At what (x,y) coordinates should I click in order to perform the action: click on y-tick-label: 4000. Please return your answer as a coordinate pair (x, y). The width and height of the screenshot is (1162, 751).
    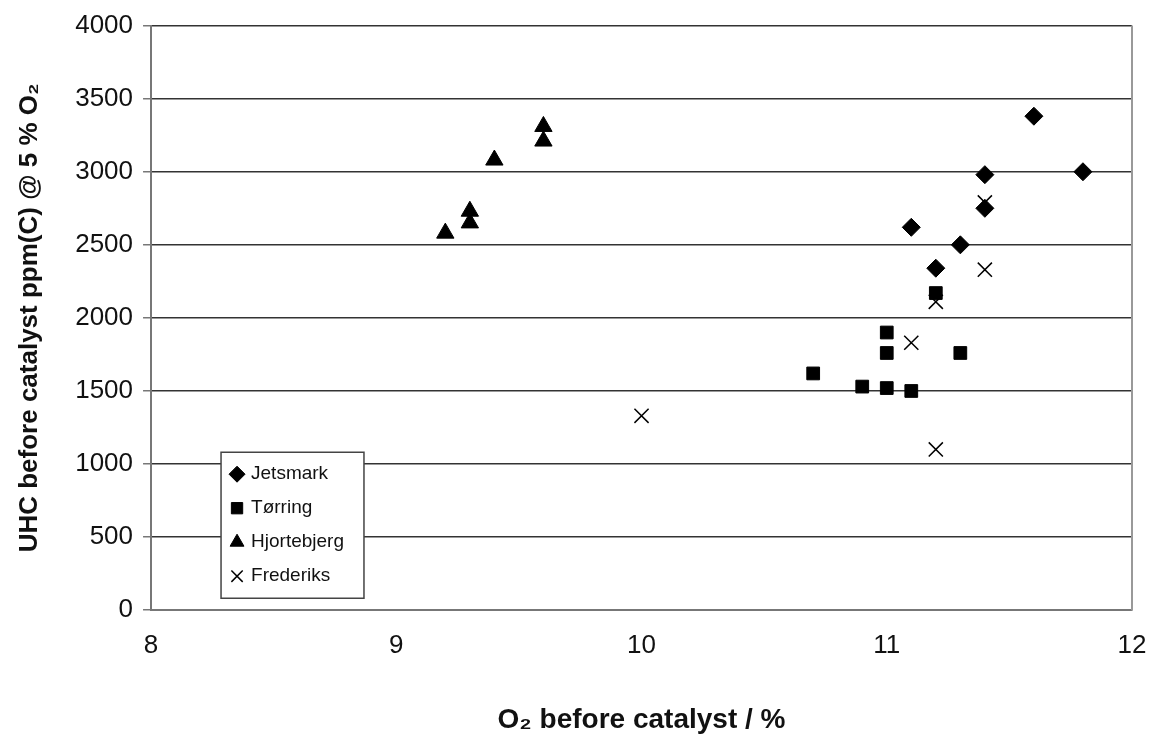
    Looking at the image, I should click on (104, 23).